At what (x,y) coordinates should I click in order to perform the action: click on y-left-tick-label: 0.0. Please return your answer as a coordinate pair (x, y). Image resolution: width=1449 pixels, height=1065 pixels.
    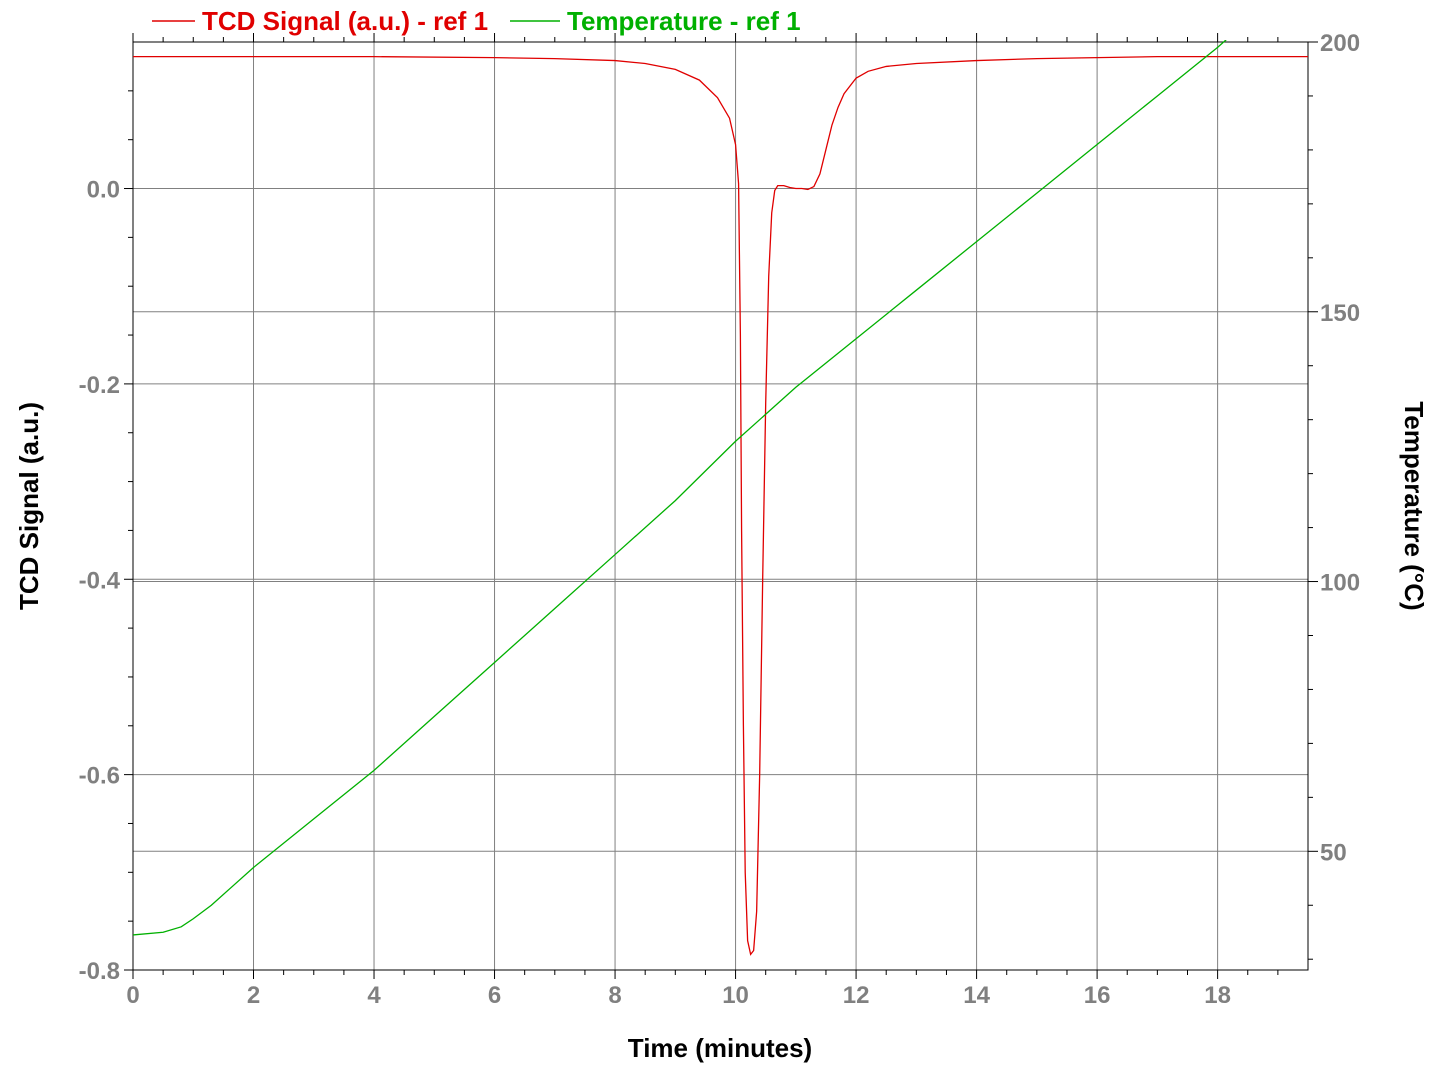
    Looking at the image, I should click on (103, 190).